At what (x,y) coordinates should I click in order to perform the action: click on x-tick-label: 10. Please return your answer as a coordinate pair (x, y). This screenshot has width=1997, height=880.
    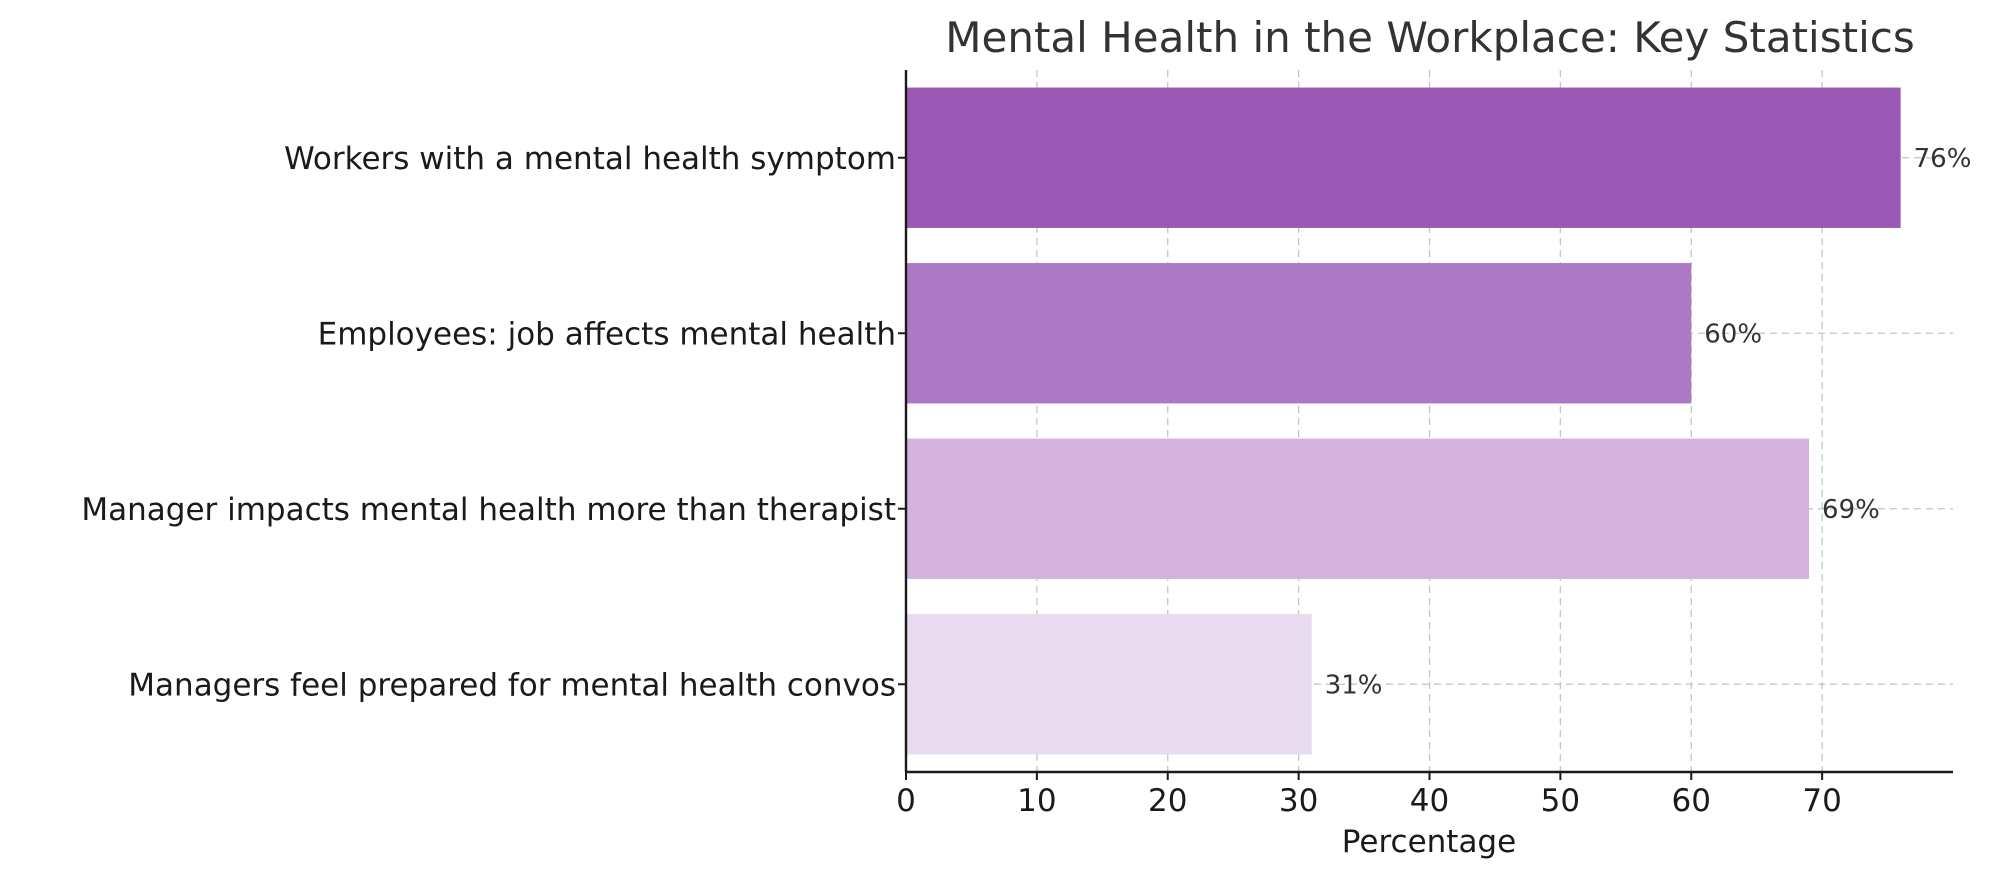
    Looking at the image, I should click on (1036, 801).